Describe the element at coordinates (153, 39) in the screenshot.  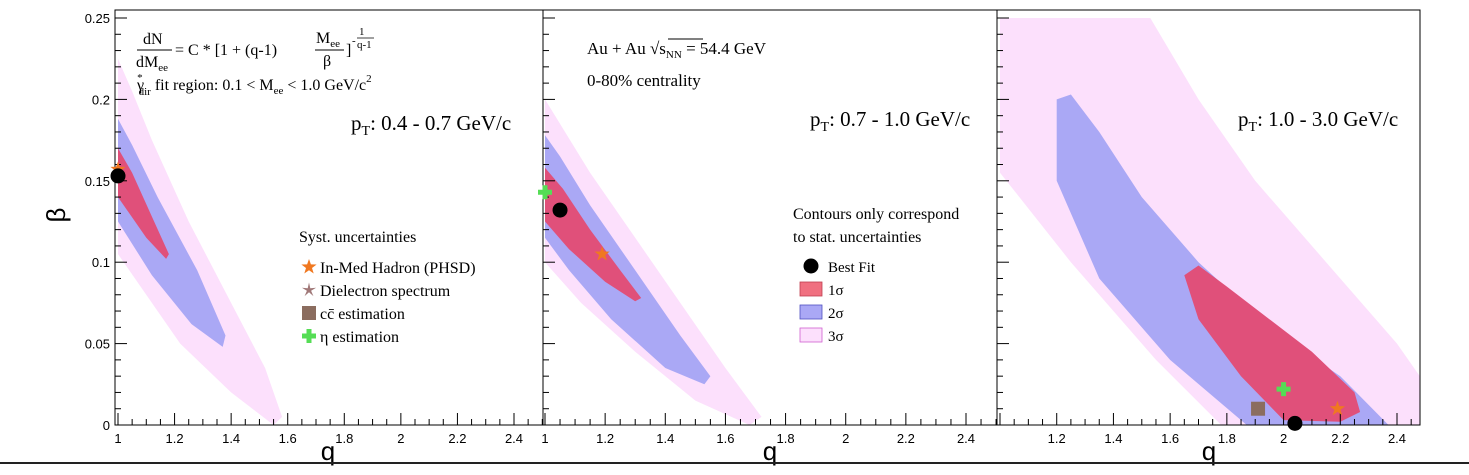
I see `svg-text: dN` at that location.